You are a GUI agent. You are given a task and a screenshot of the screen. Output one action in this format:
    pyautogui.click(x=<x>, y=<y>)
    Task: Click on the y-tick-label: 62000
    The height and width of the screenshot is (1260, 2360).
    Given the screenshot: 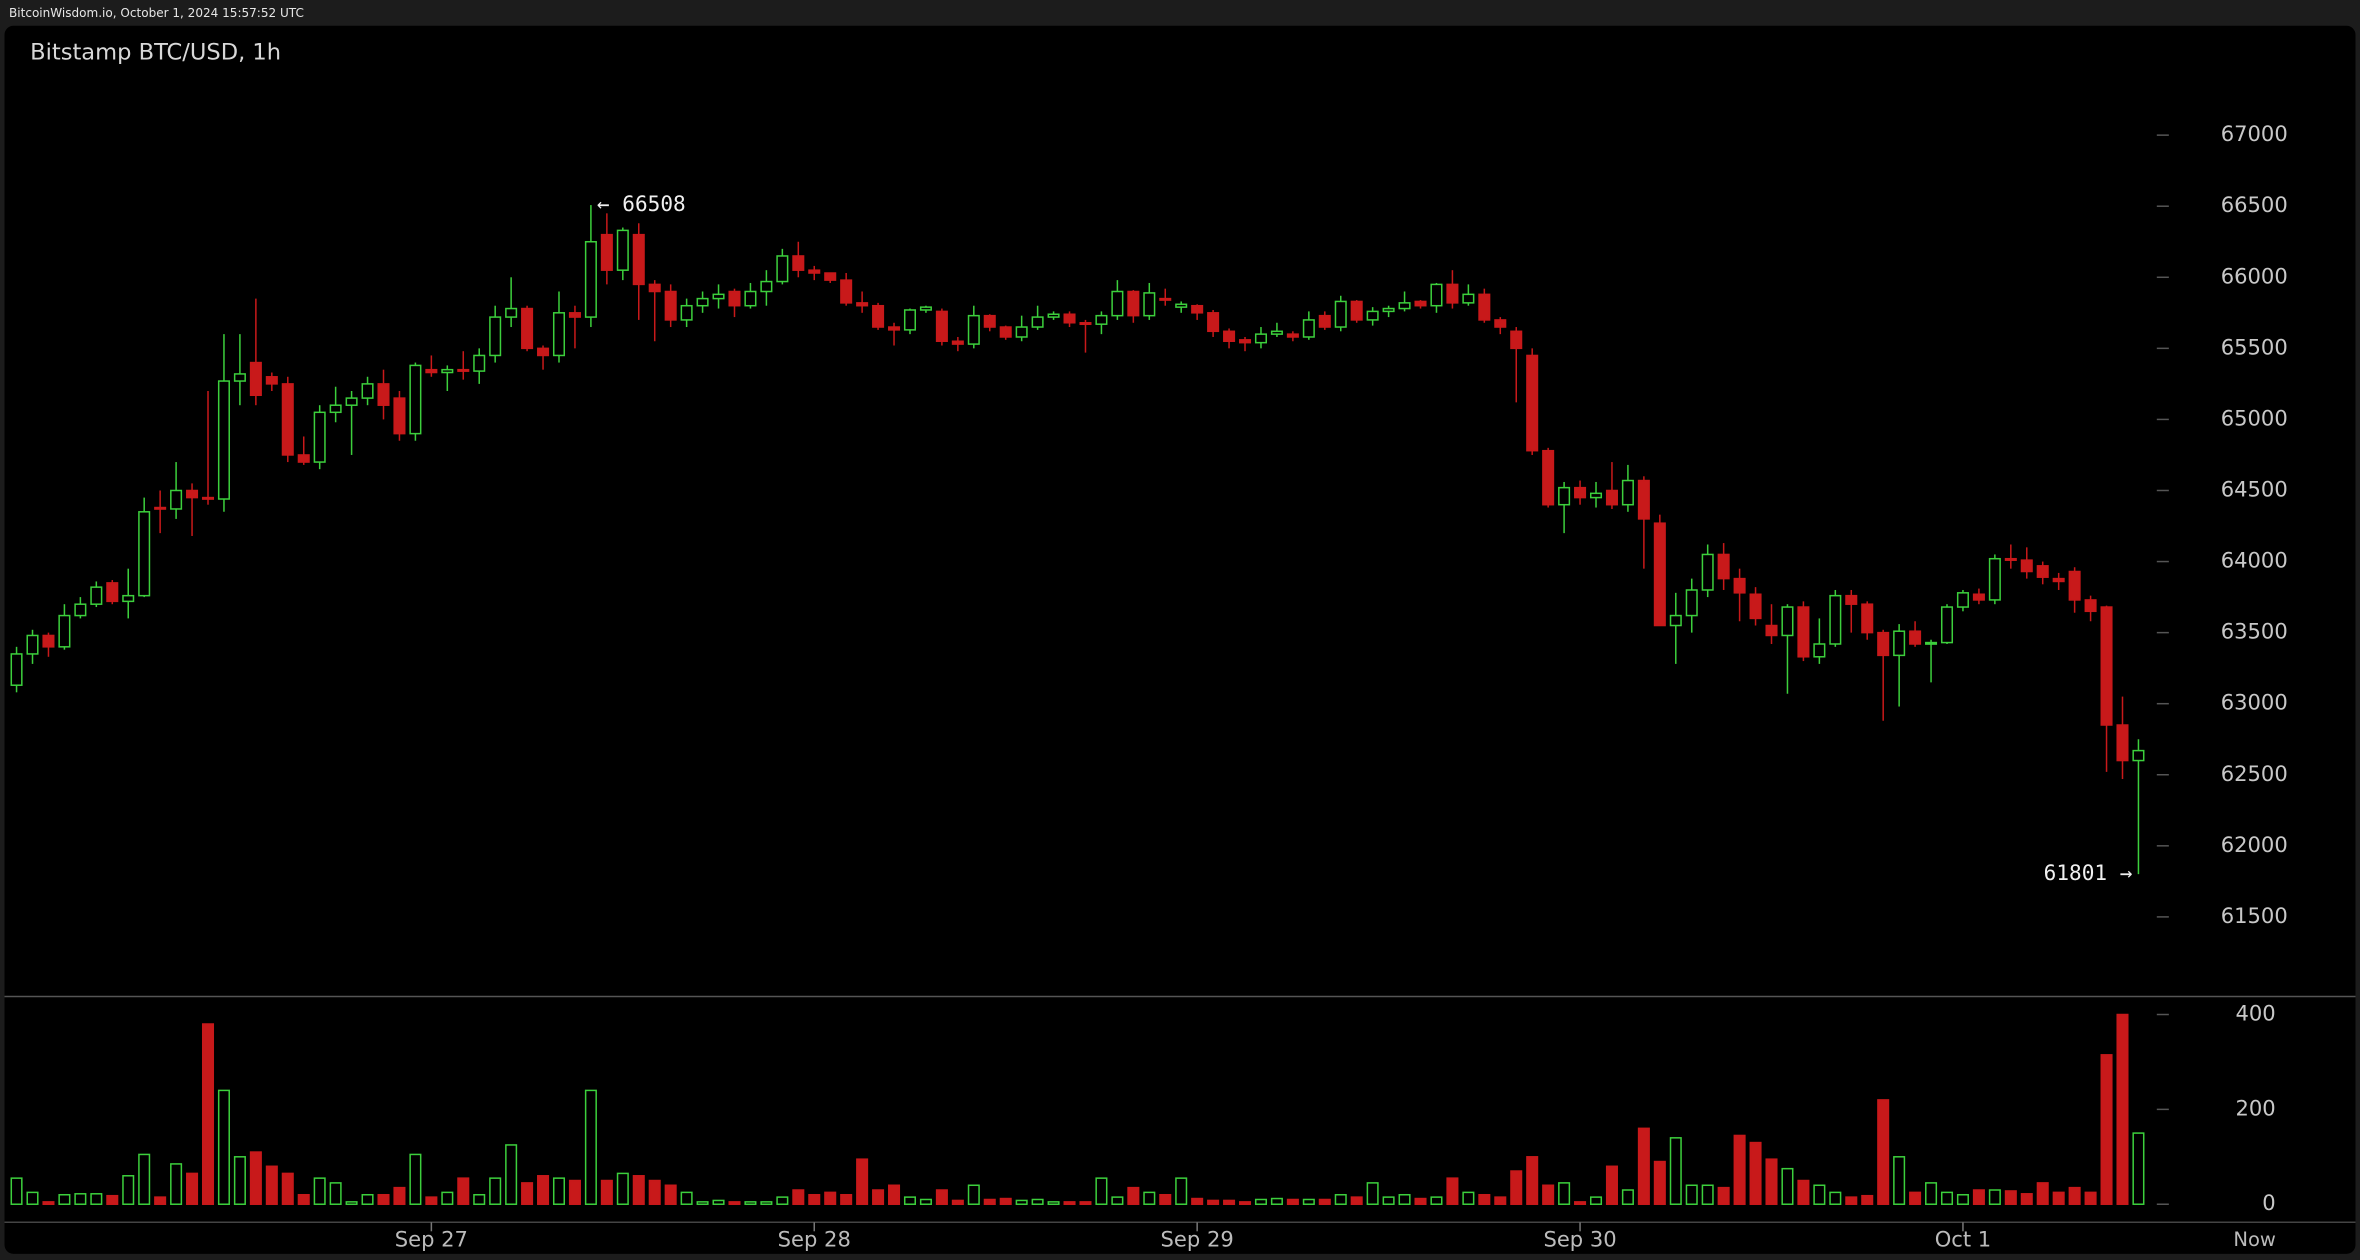 What is the action you would take?
    pyautogui.click(x=2254, y=844)
    